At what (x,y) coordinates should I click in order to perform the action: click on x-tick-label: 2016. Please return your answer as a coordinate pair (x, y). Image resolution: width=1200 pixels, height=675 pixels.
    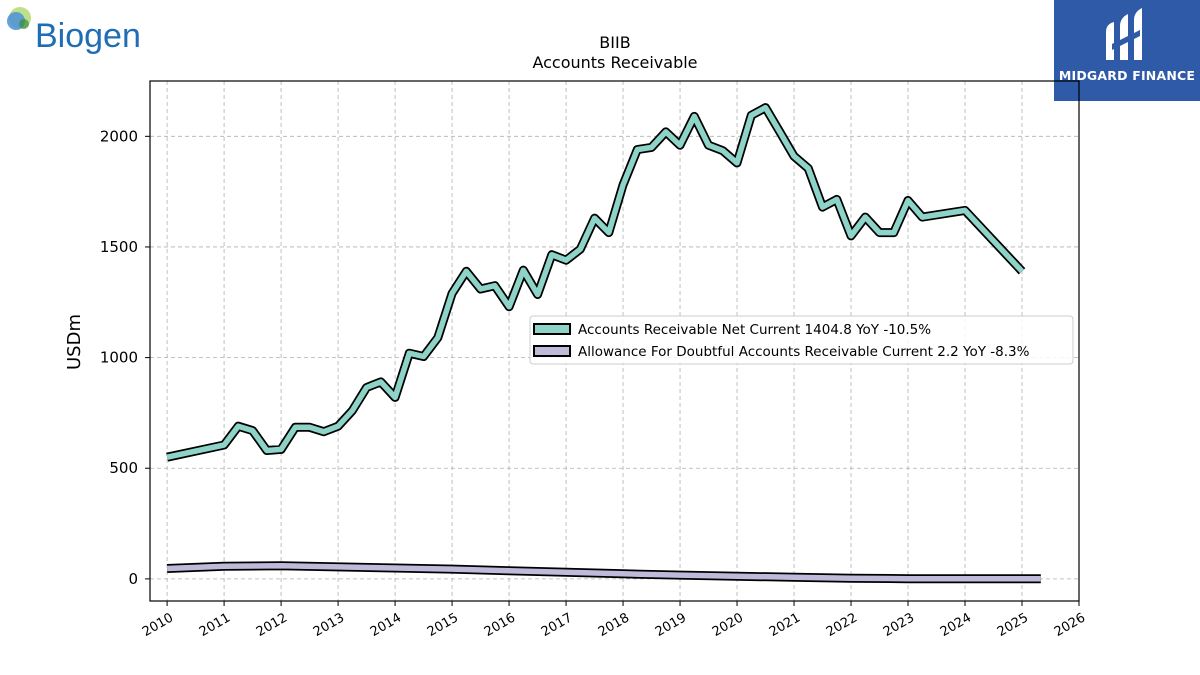
    Looking at the image, I should click on (500, 625).